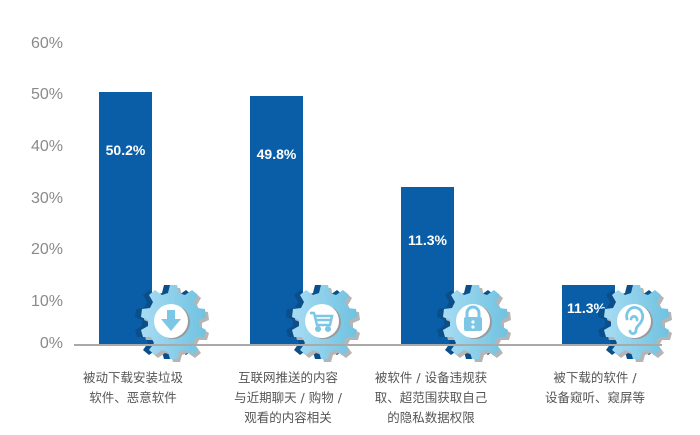 The height and width of the screenshot is (435, 700). What do you see at coordinates (46, 94) in the screenshot?
I see `y-tick-50: 50%` at bounding box center [46, 94].